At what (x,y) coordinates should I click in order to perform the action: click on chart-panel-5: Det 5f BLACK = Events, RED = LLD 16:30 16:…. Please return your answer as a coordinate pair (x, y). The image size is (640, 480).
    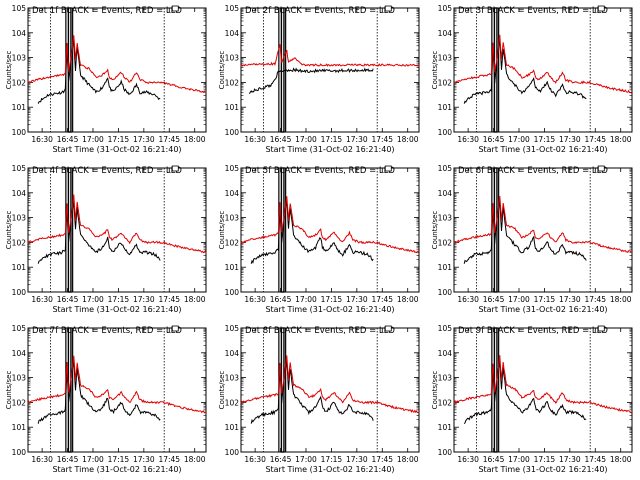
    Looking at the image, I should click on (319, 239).